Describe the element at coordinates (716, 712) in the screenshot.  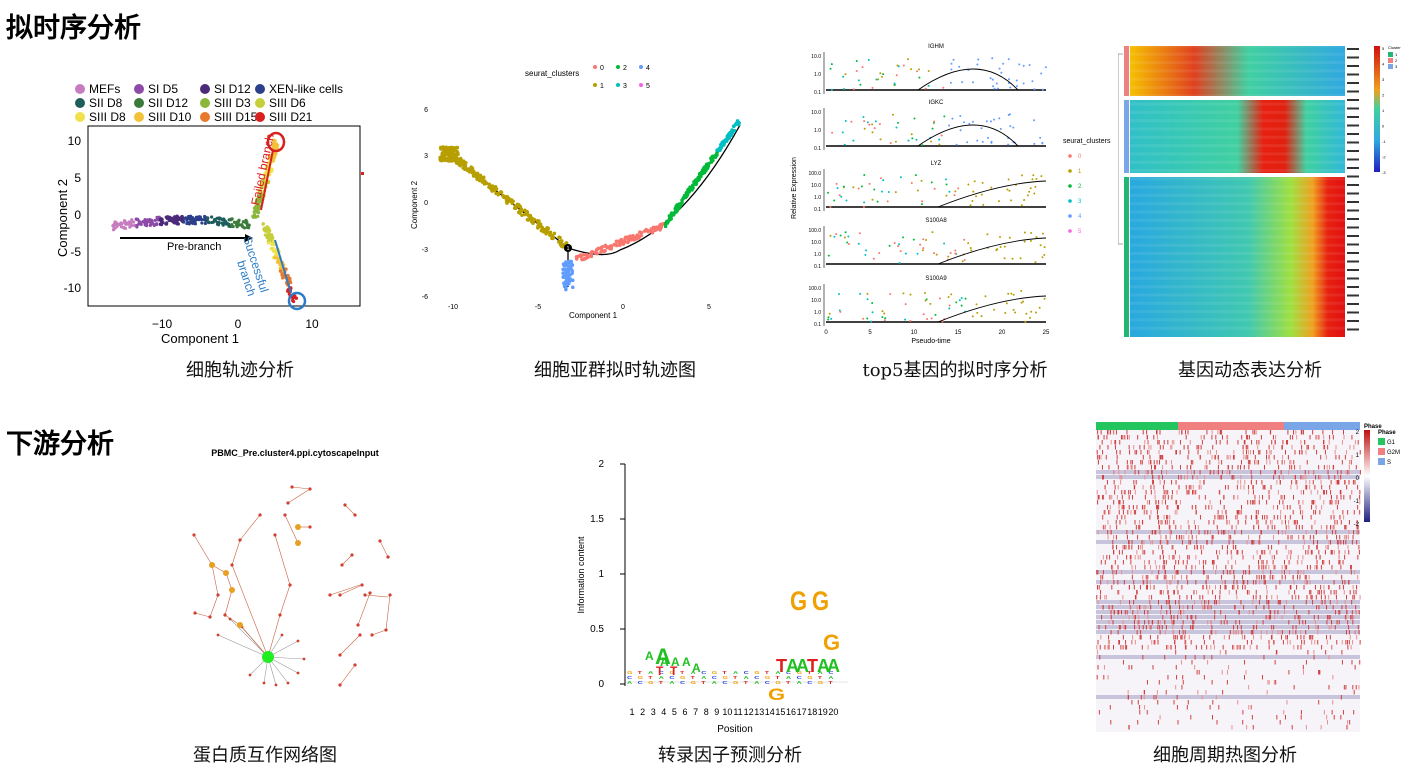
I see `svg-text: 9` at that location.